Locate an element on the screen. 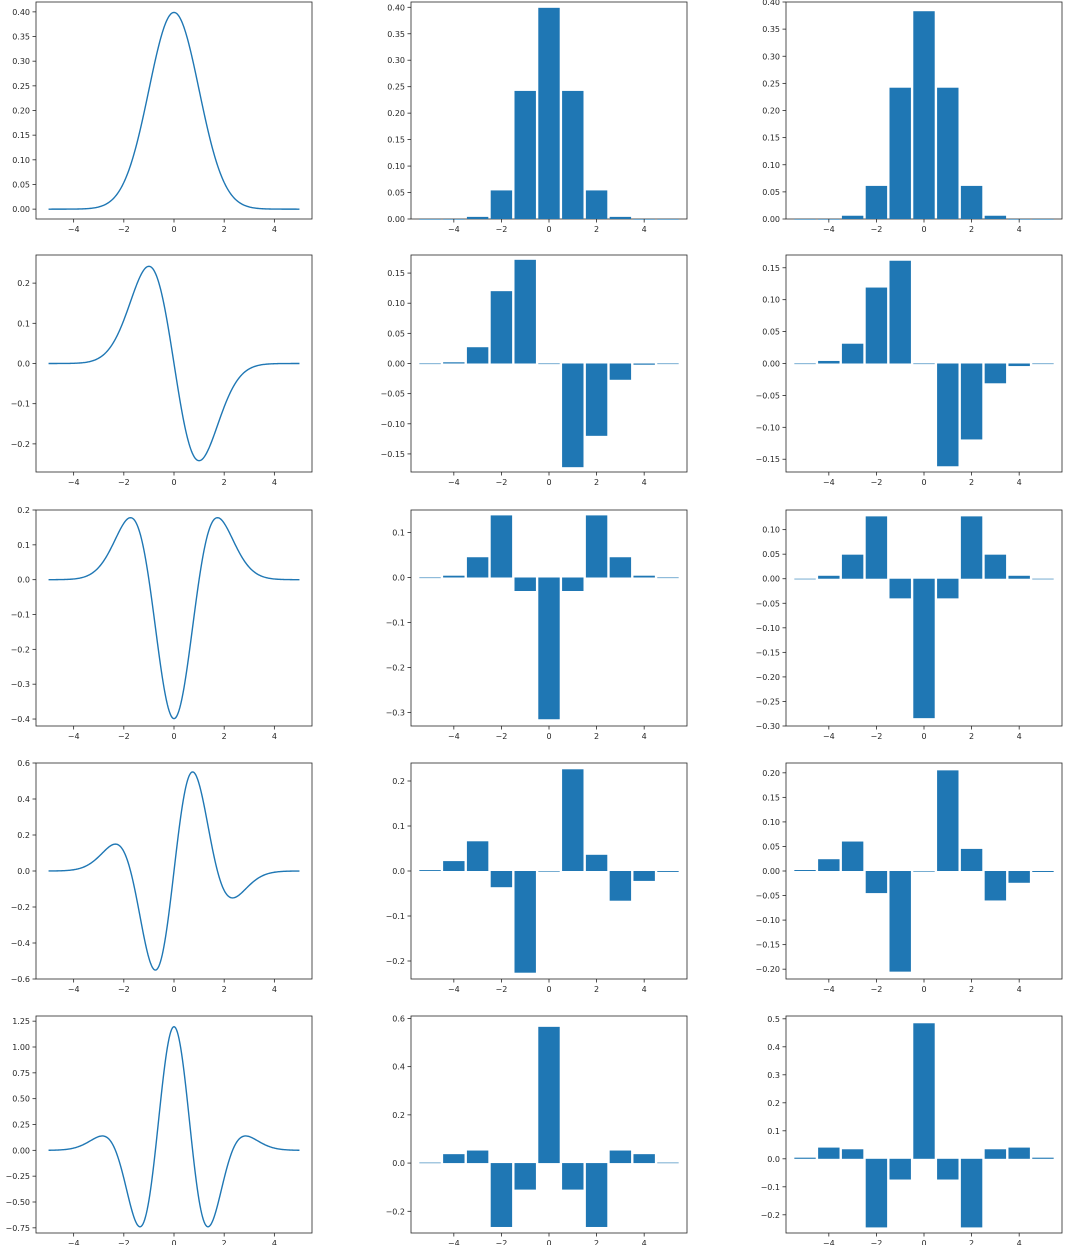  y-tick-label: 0.35 is located at coordinates (21, 37).